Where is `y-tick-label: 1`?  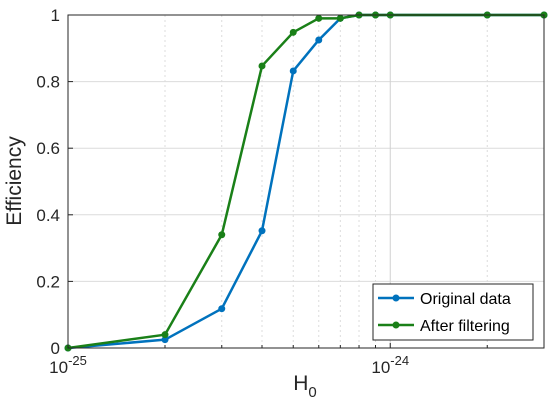
y-tick-label: 1 is located at coordinates (55, 15).